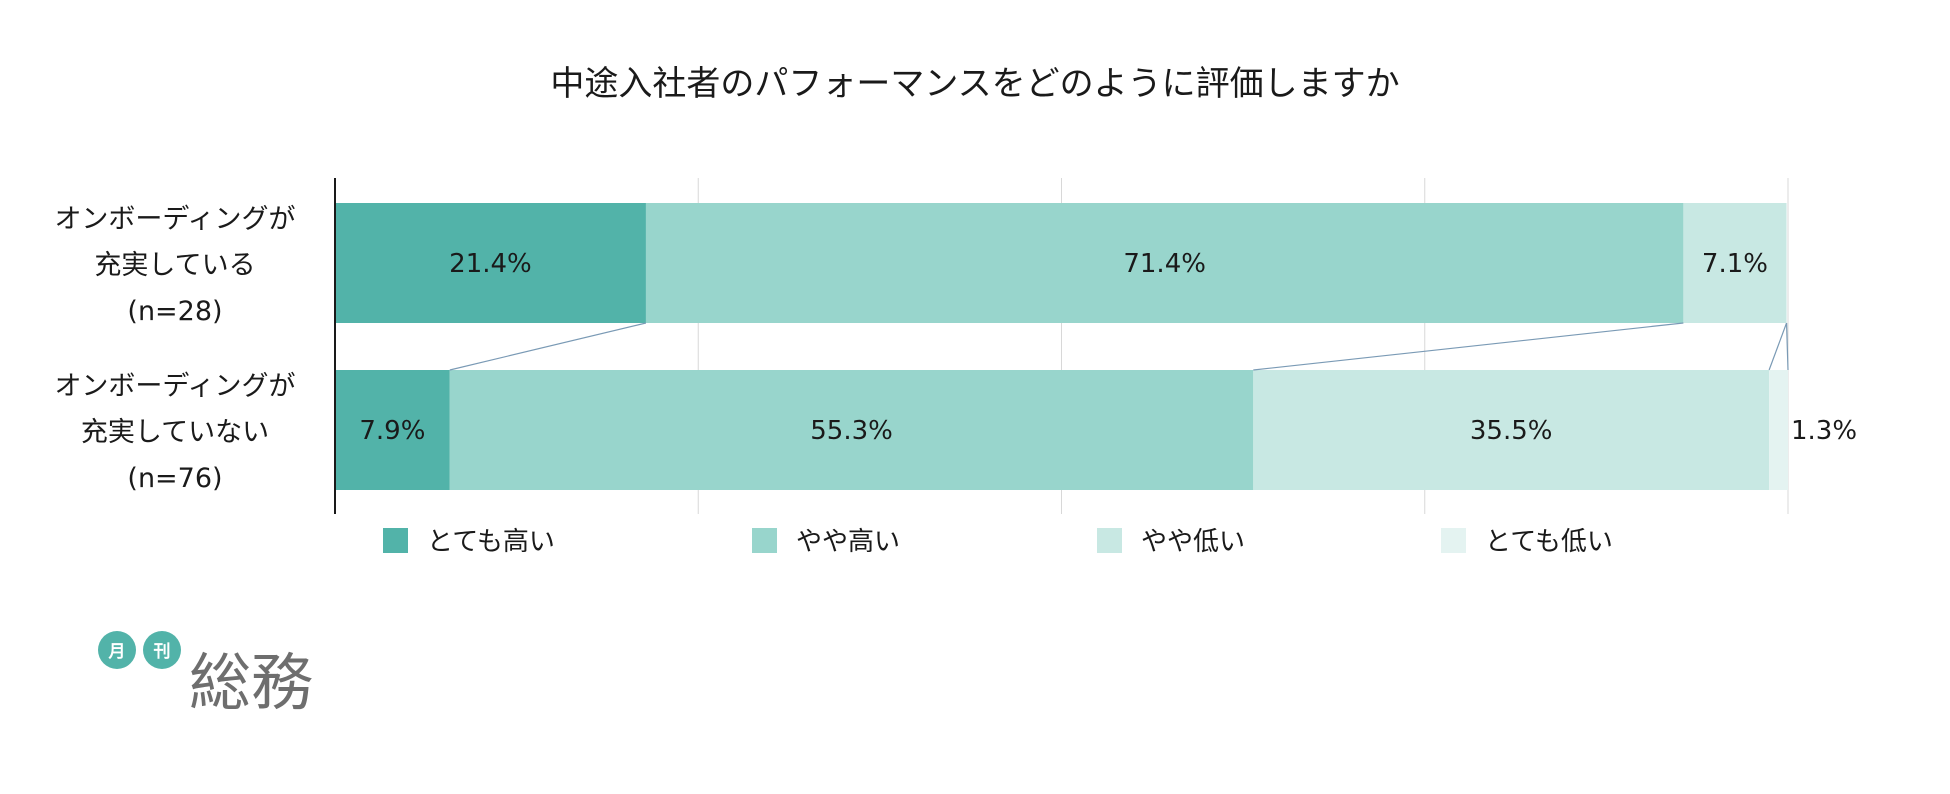  What do you see at coordinates (1549, 542) in the screenshot?
I see `legend-label: とても低い` at bounding box center [1549, 542].